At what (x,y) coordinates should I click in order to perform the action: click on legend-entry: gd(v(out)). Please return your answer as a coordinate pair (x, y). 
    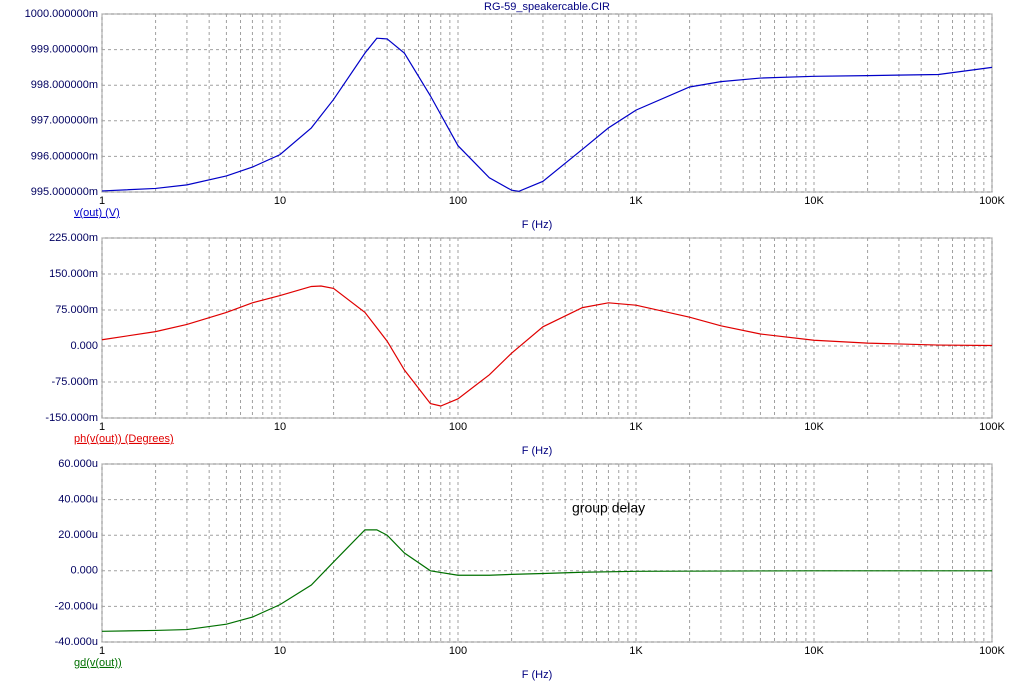
    Looking at the image, I should click on (98, 663).